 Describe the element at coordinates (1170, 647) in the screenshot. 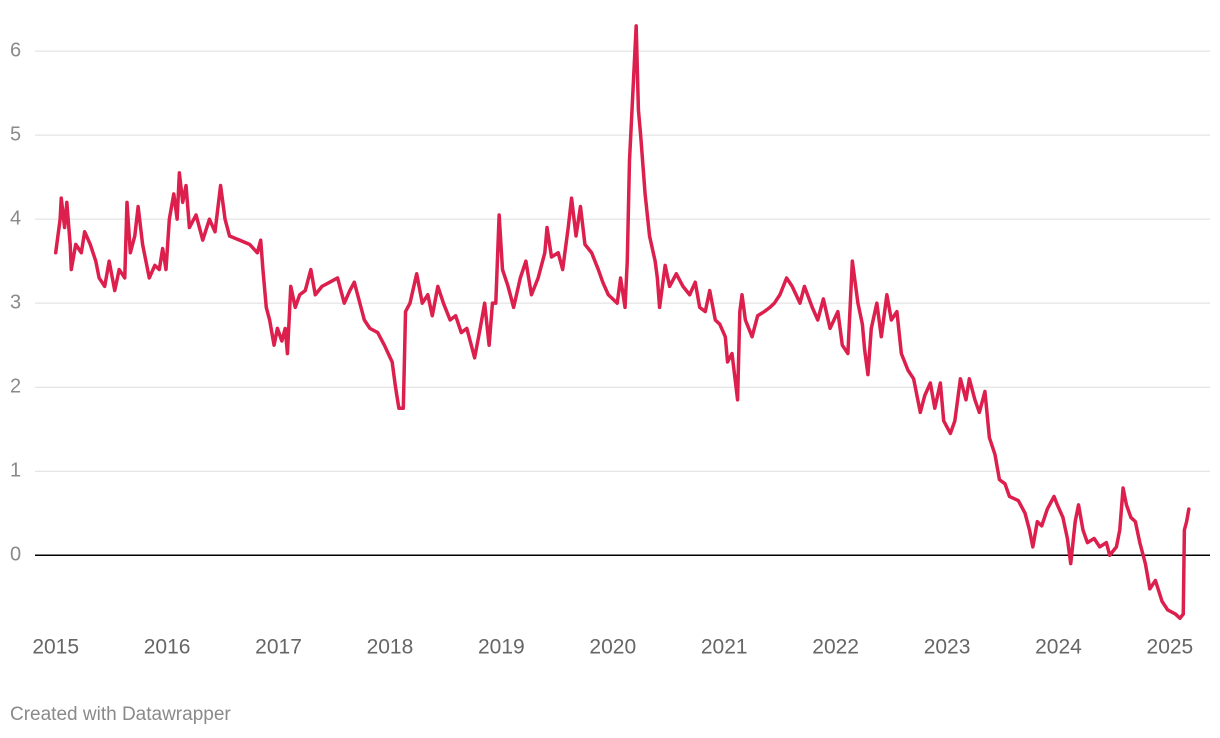

I see `x-tick-label: 2025` at that location.